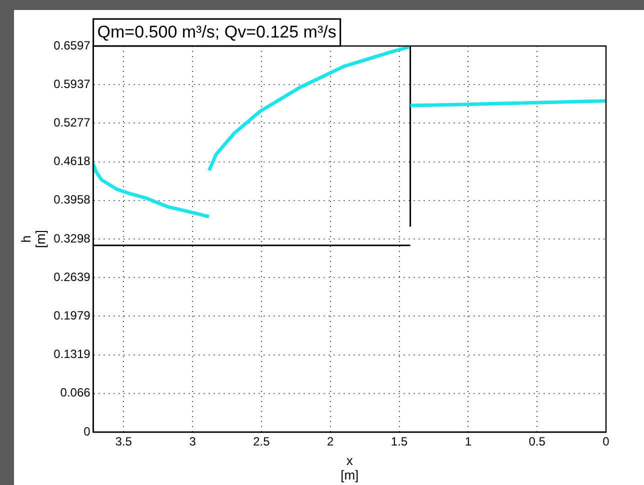 Image resolution: width=644 pixels, height=485 pixels. What do you see at coordinates (192, 441) in the screenshot?
I see `x-tick-label: 3` at bounding box center [192, 441].